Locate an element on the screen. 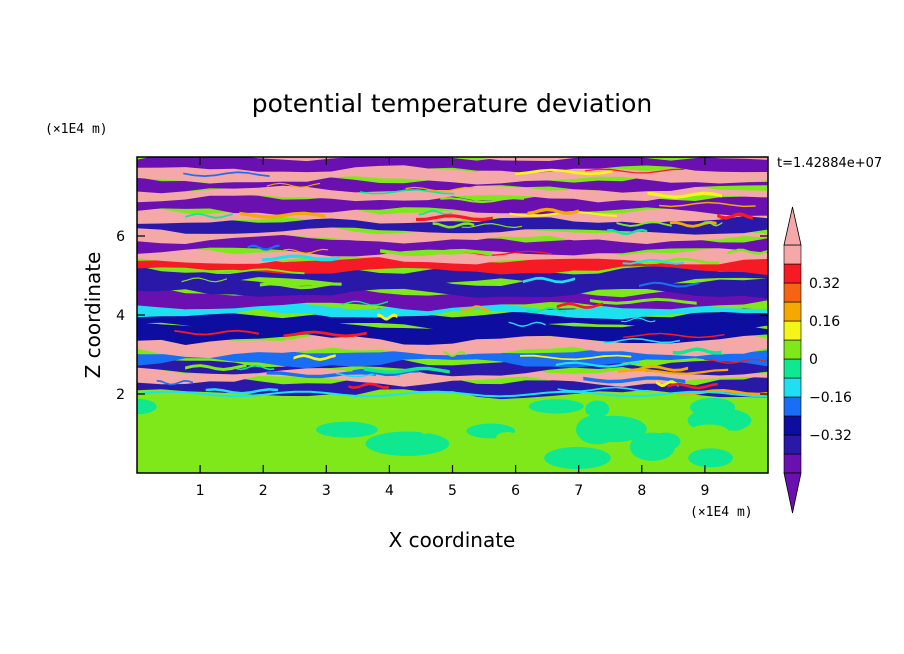  y-tick-label: 4 is located at coordinates (120, 316).